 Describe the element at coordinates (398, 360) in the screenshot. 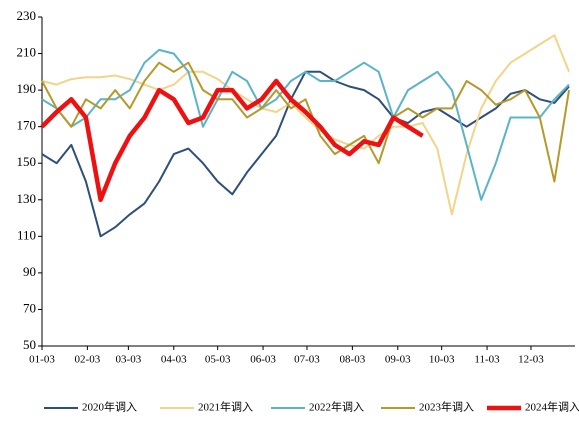

I see `x-tick-label: 09-03` at that location.